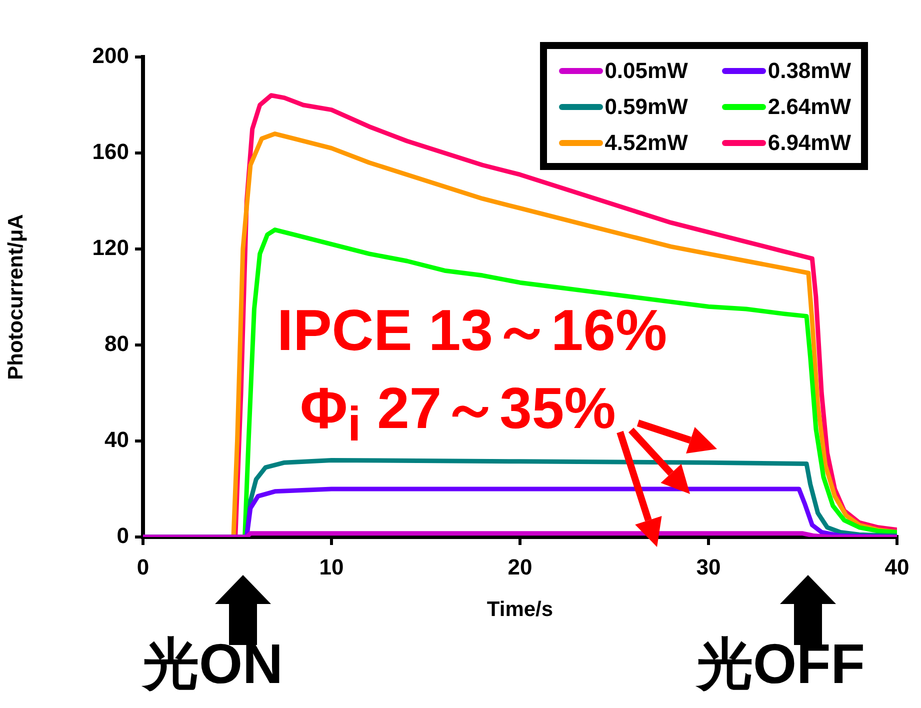 The image size is (921, 708). Describe the element at coordinates (520, 567) in the screenshot. I see `x-tick-label: 20` at that location.